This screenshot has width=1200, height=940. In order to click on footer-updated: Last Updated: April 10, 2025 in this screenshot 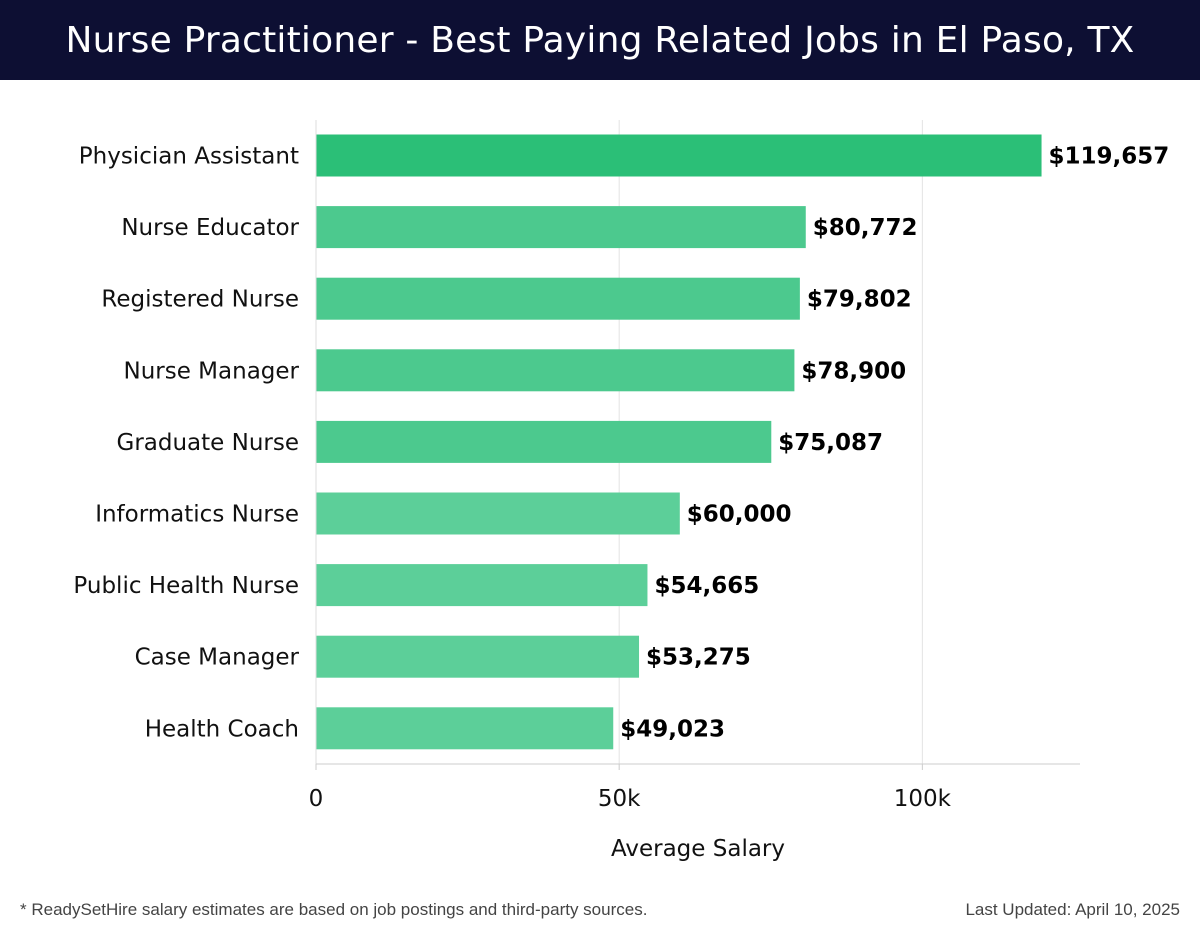, I will do `click(1072, 909)`.